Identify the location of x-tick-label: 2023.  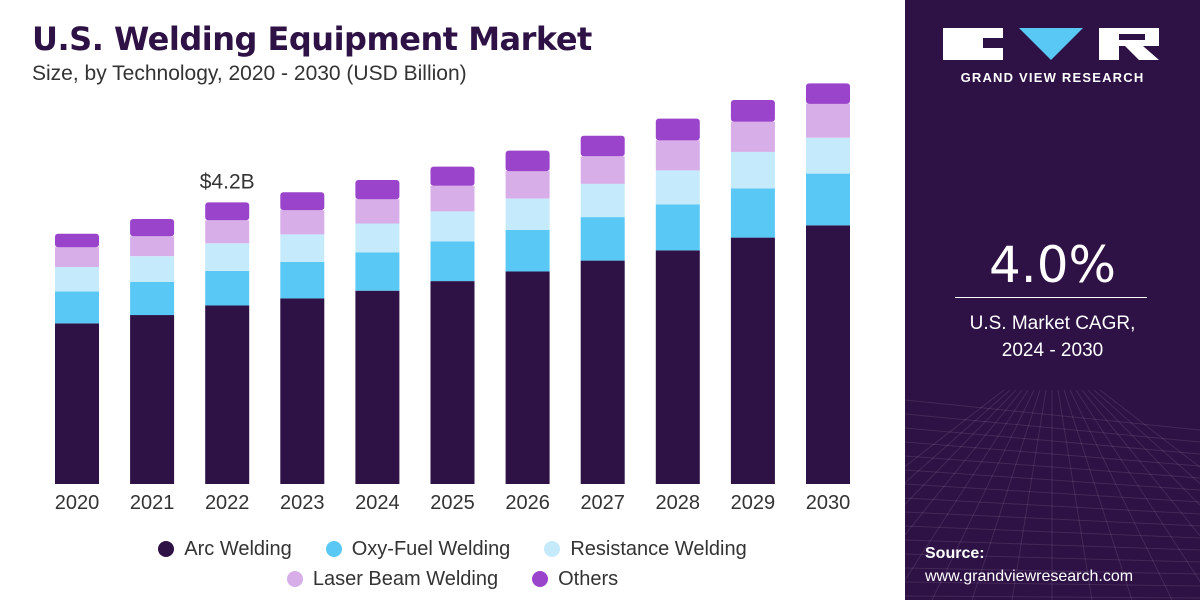
(302, 503).